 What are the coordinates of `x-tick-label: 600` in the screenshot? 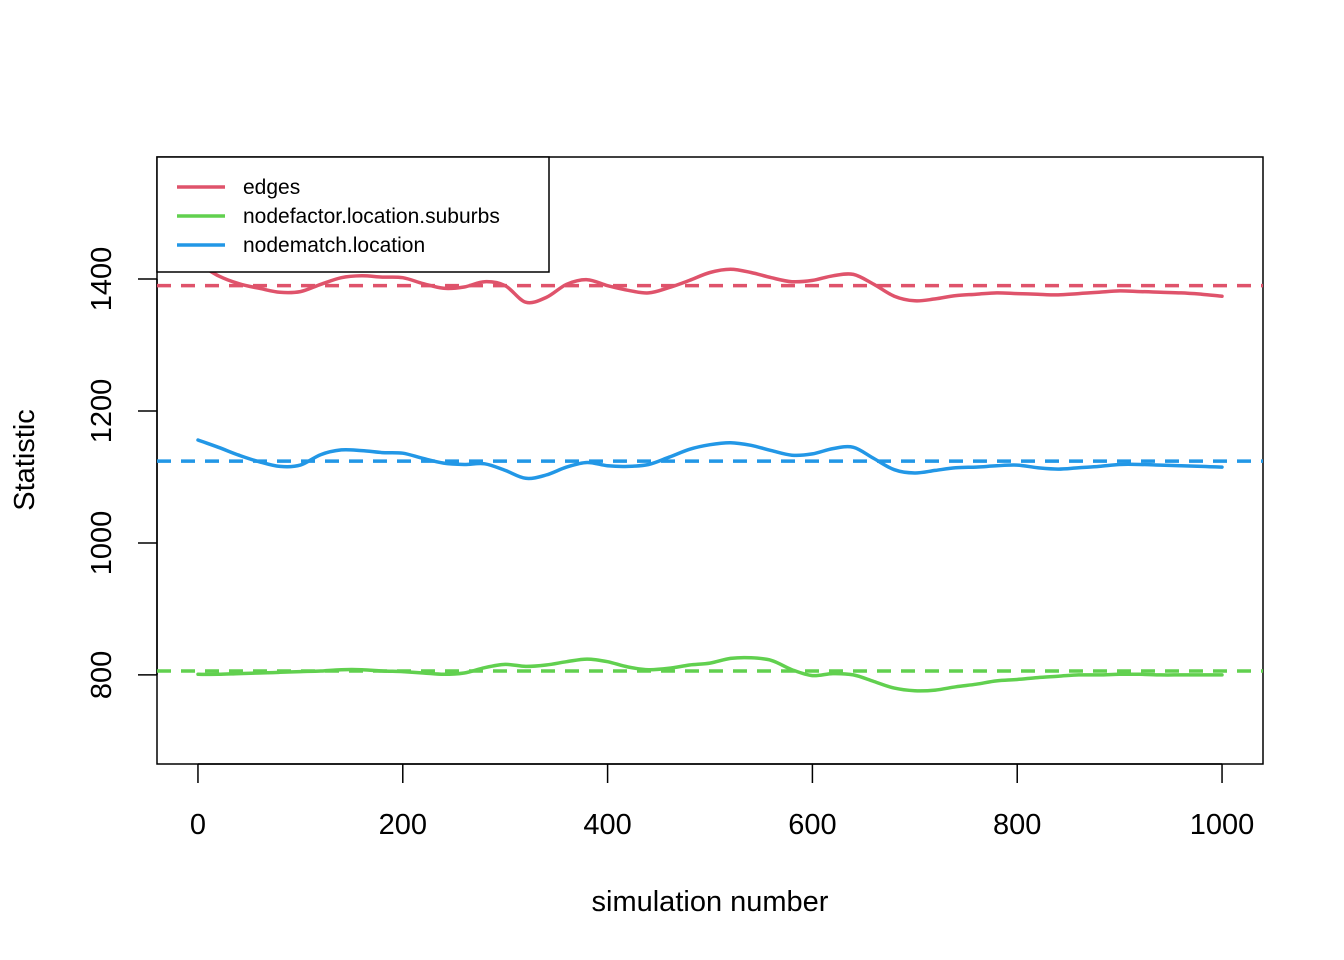 It's located at (812, 825).